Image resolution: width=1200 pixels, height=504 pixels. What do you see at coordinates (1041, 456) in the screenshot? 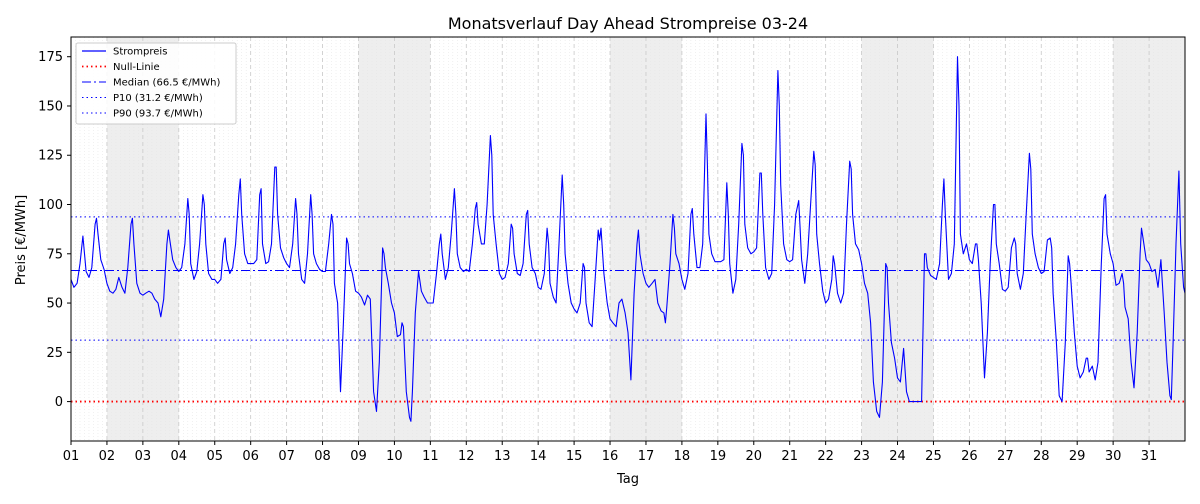
I see `x-tick-label: 28` at bounding box center [1041, 456].